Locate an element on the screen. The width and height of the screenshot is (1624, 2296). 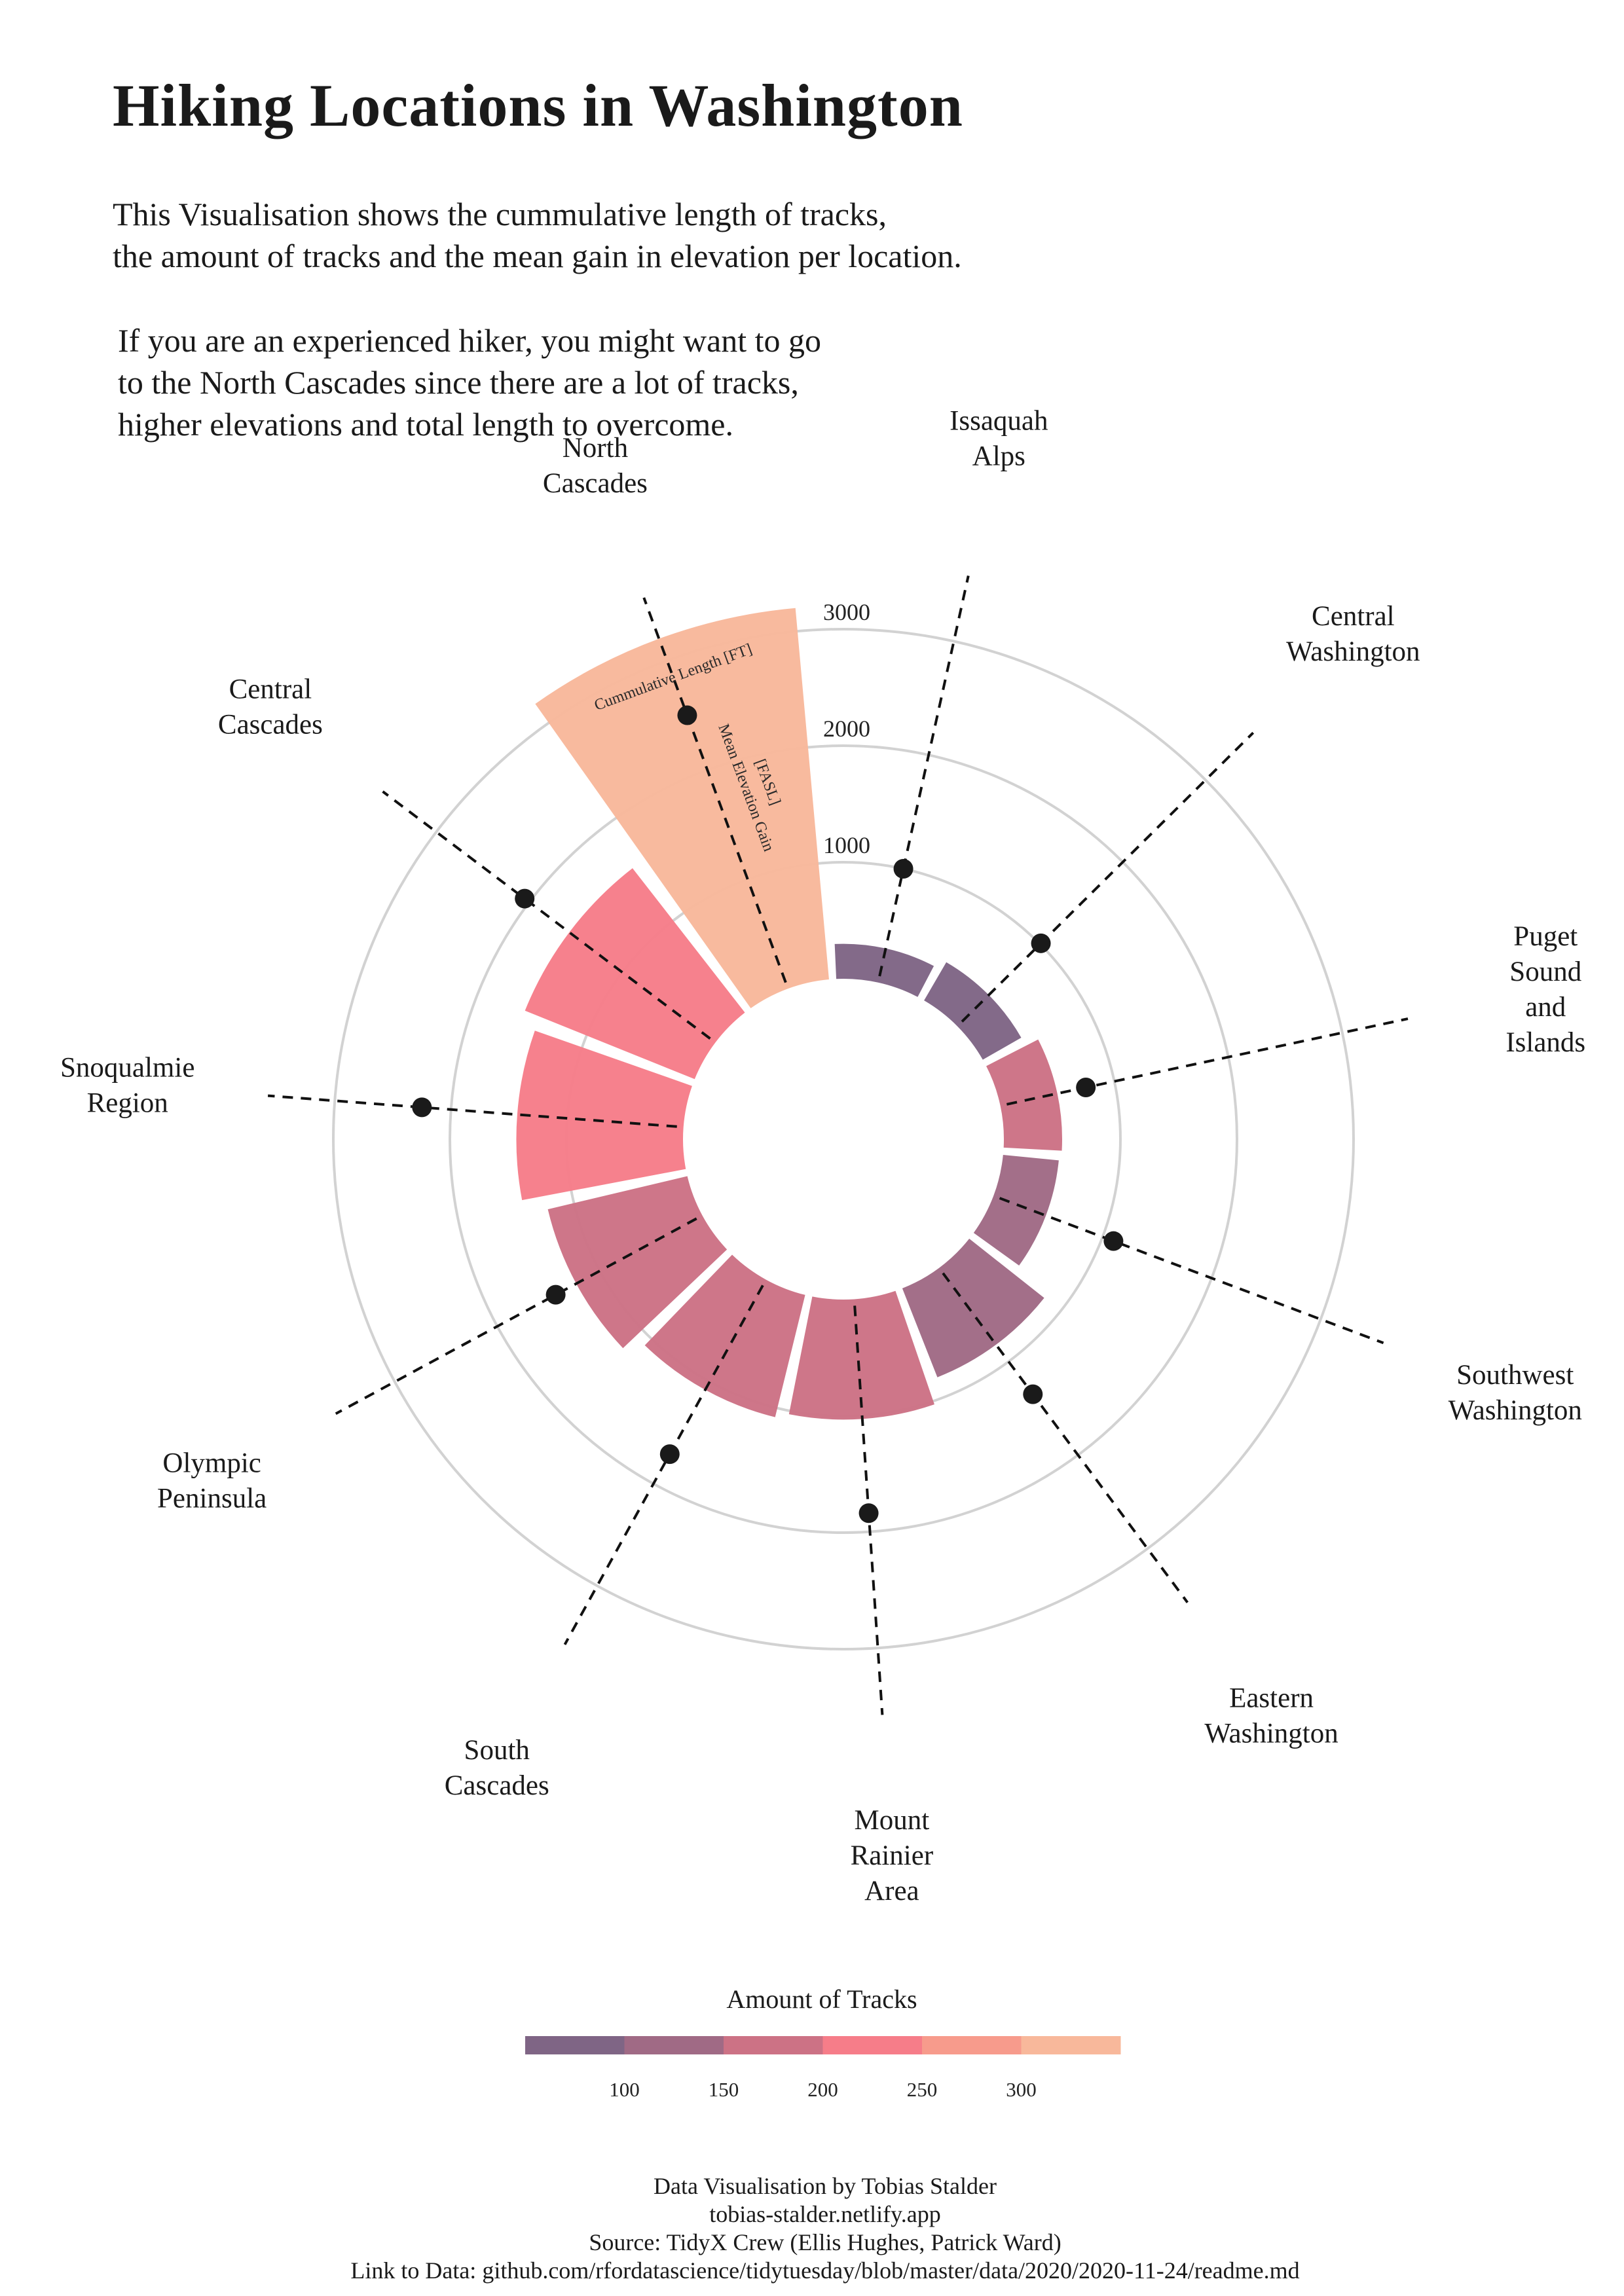
category-label-mount-rainier-area: Mount Rainier Area is located at coordinates (892, 1855).